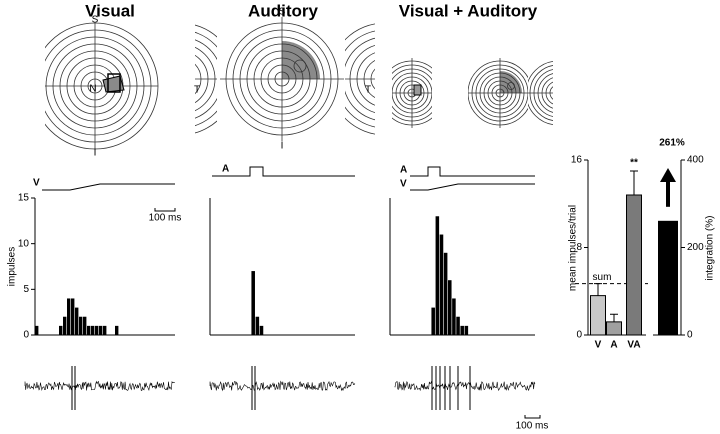 This screenshot has width=720, height=434. I want to click on y-tick-label: 5, so click(26, 289).